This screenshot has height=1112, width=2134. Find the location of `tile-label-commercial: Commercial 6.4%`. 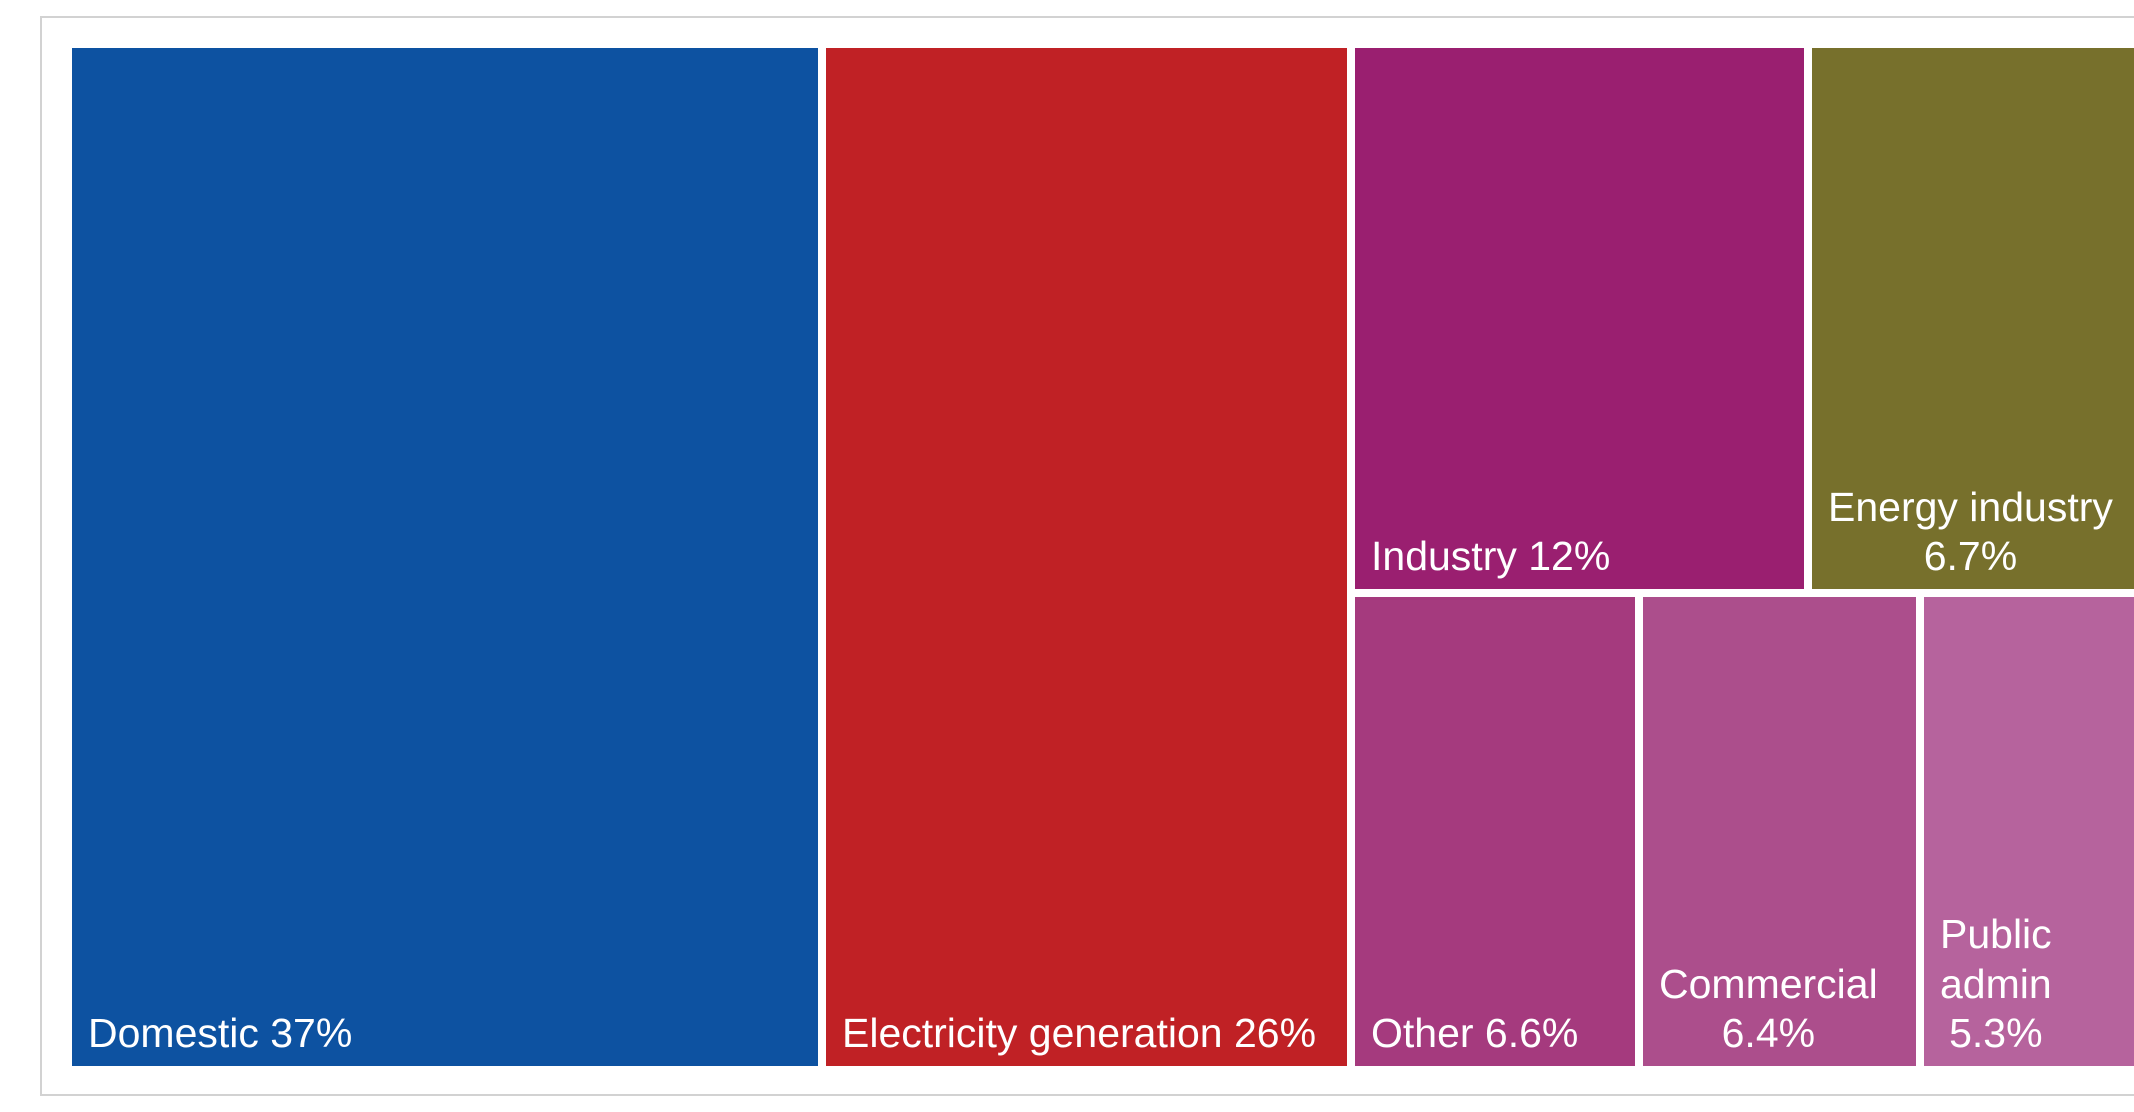

tile-label-commercial: Commercial 6.4% is located at coordinates (1768, 1008).